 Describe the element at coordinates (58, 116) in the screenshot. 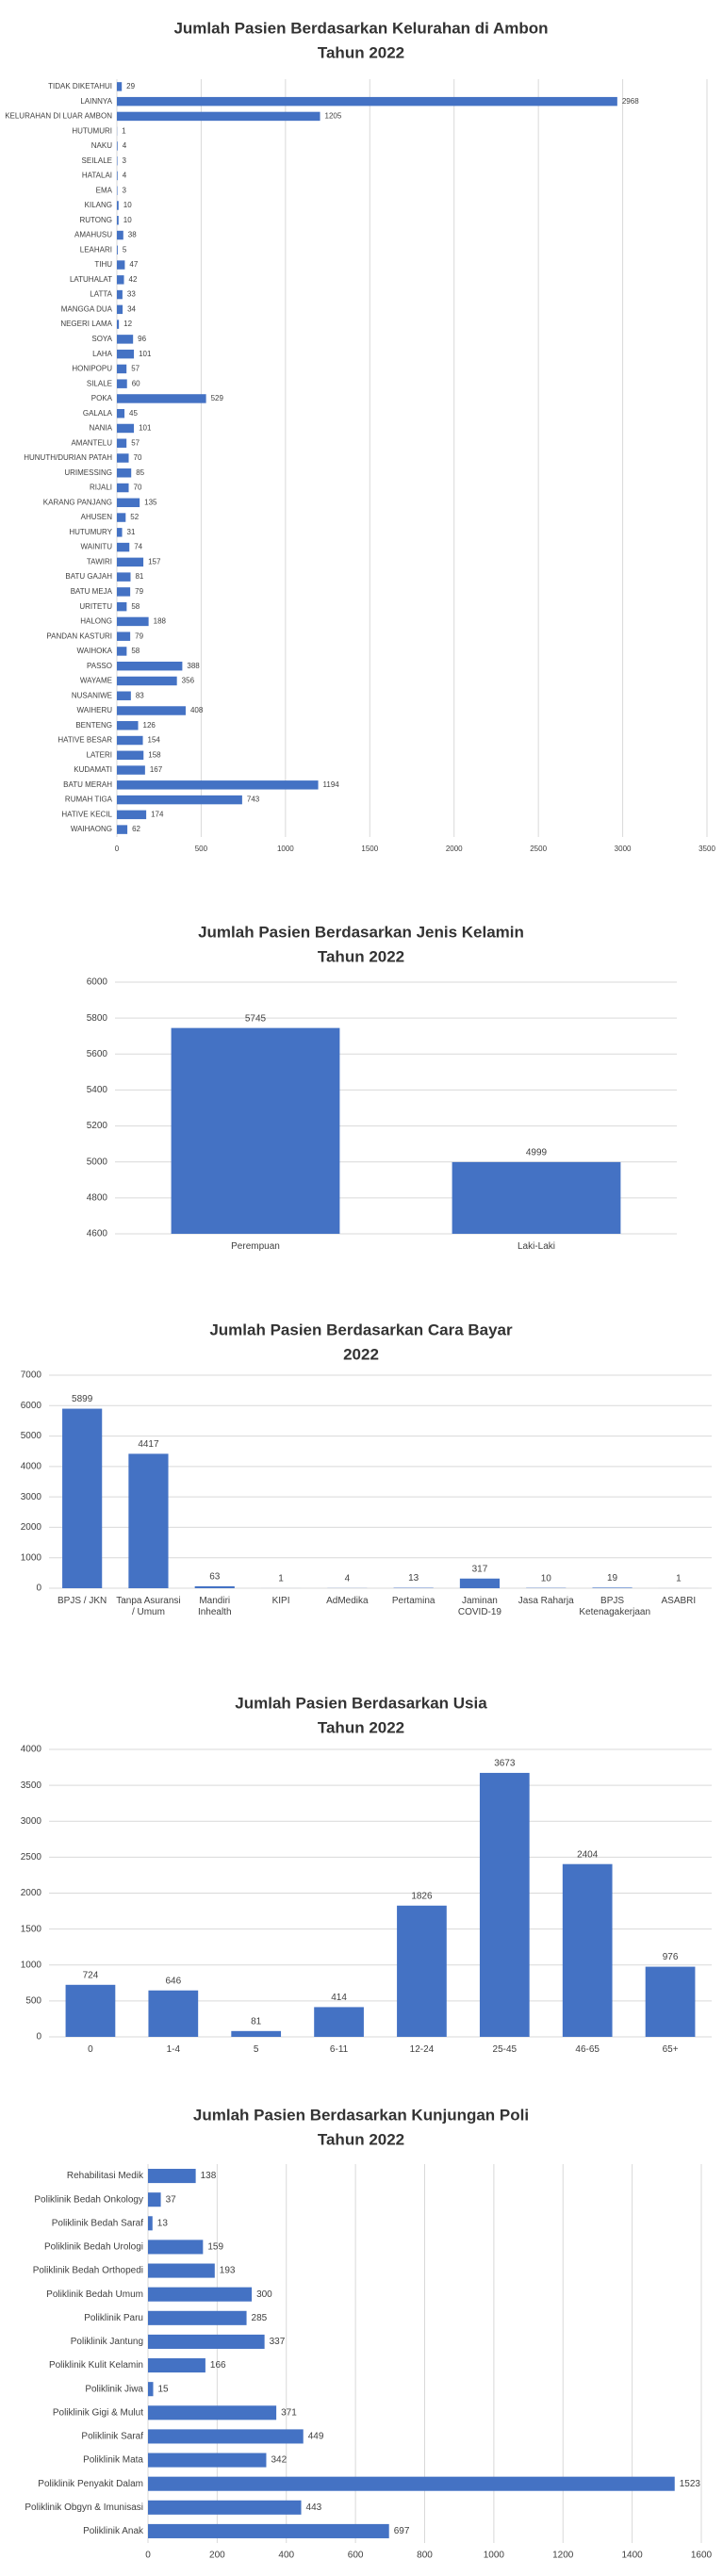

I see `y-tick-label: KELURAHAN DI LUAR AMBON` at that location.